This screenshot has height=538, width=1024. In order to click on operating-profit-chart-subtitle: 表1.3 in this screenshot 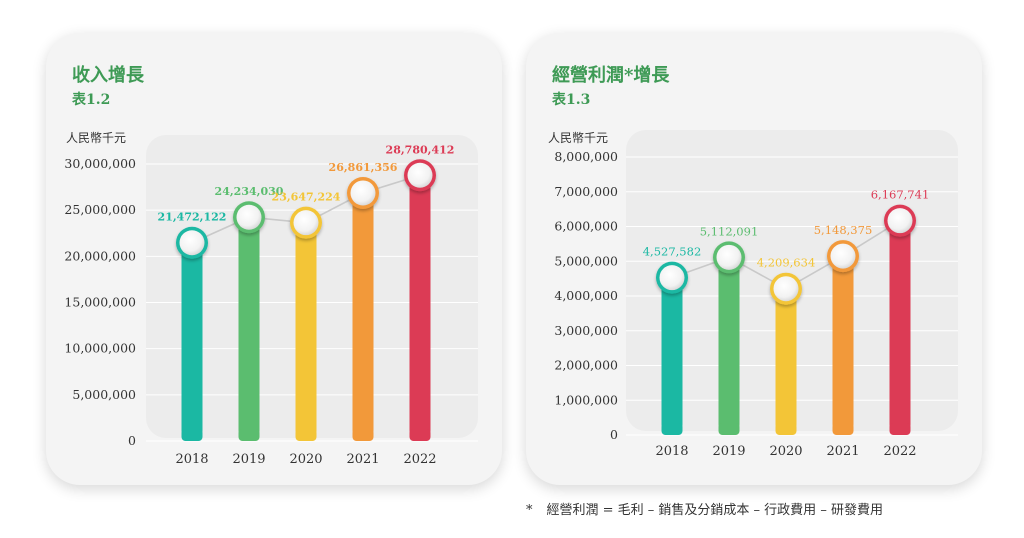, I will do `click(571, 100)`.